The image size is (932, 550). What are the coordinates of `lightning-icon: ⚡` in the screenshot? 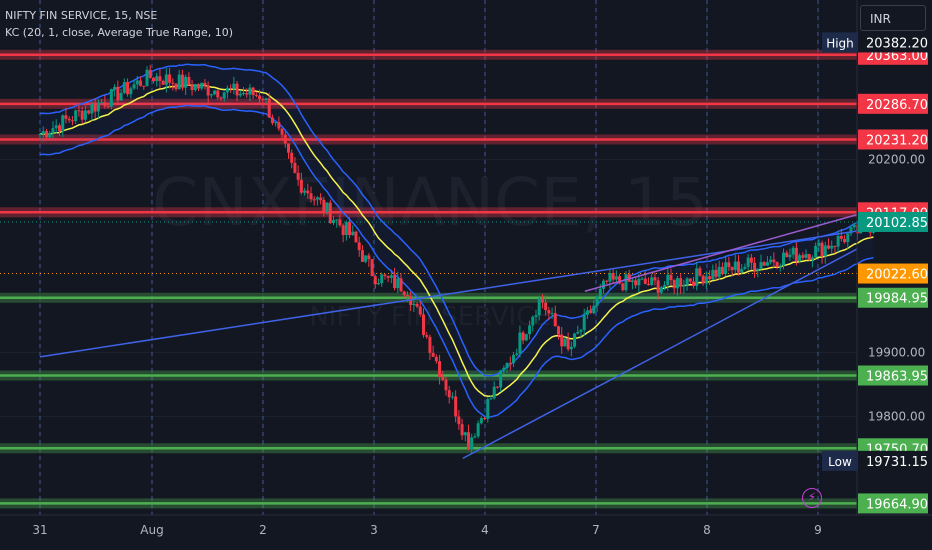 It's located at (812, 498).